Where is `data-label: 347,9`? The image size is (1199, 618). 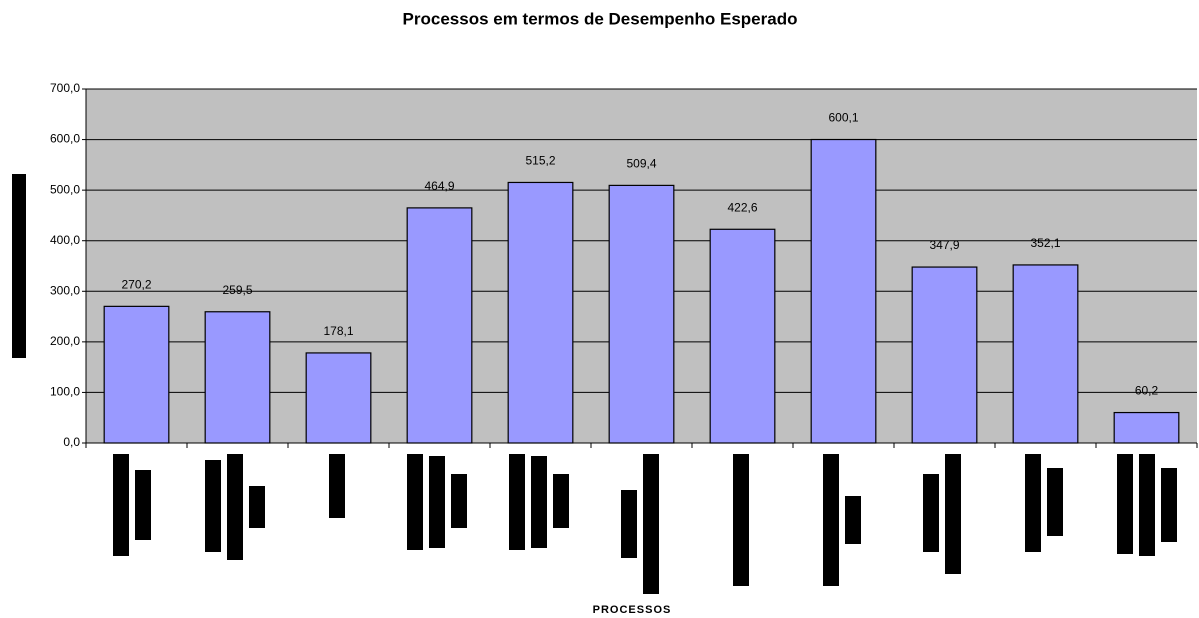 data-label: 347,9 is located at coordinates (944, 245).